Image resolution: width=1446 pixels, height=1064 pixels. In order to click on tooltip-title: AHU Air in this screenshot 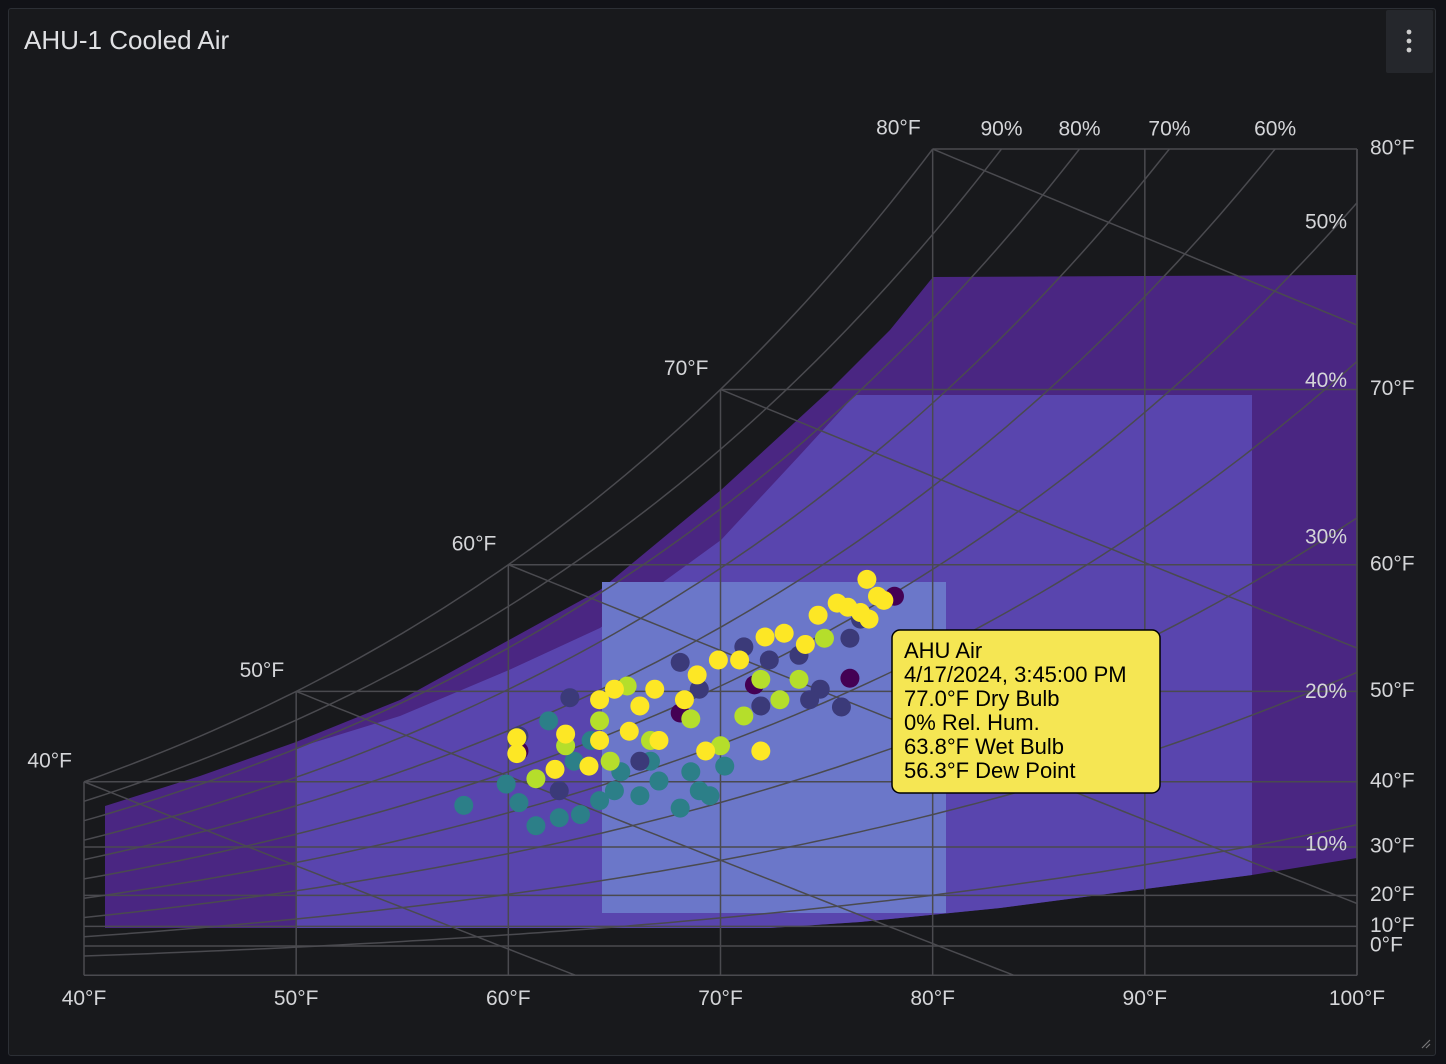, I will do `click(943, 650)`.